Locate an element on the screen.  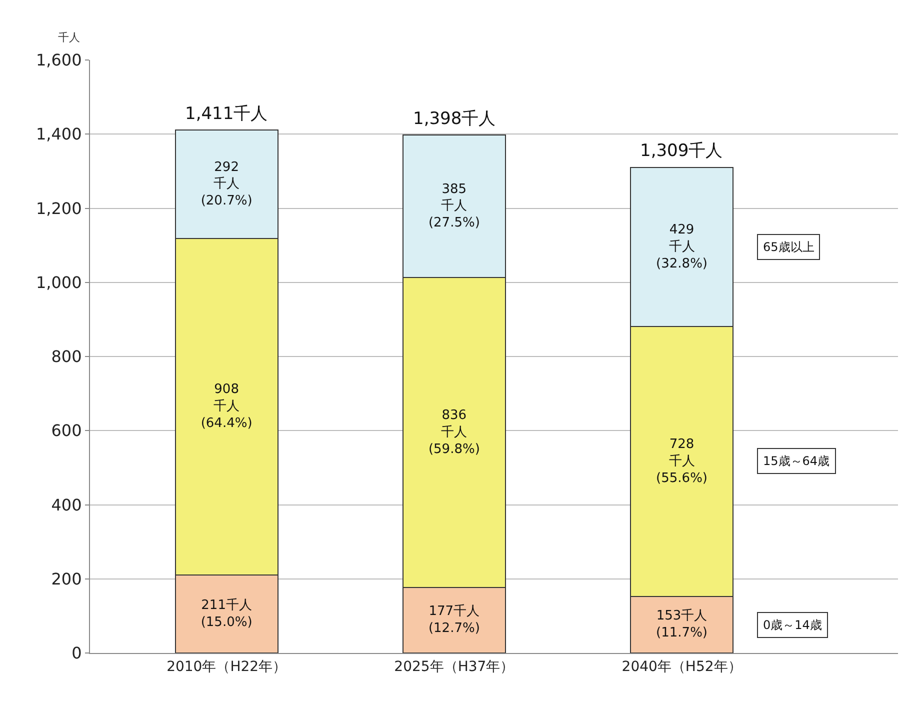
text: 0歳～14歳 is located at coordinates (792, 625).